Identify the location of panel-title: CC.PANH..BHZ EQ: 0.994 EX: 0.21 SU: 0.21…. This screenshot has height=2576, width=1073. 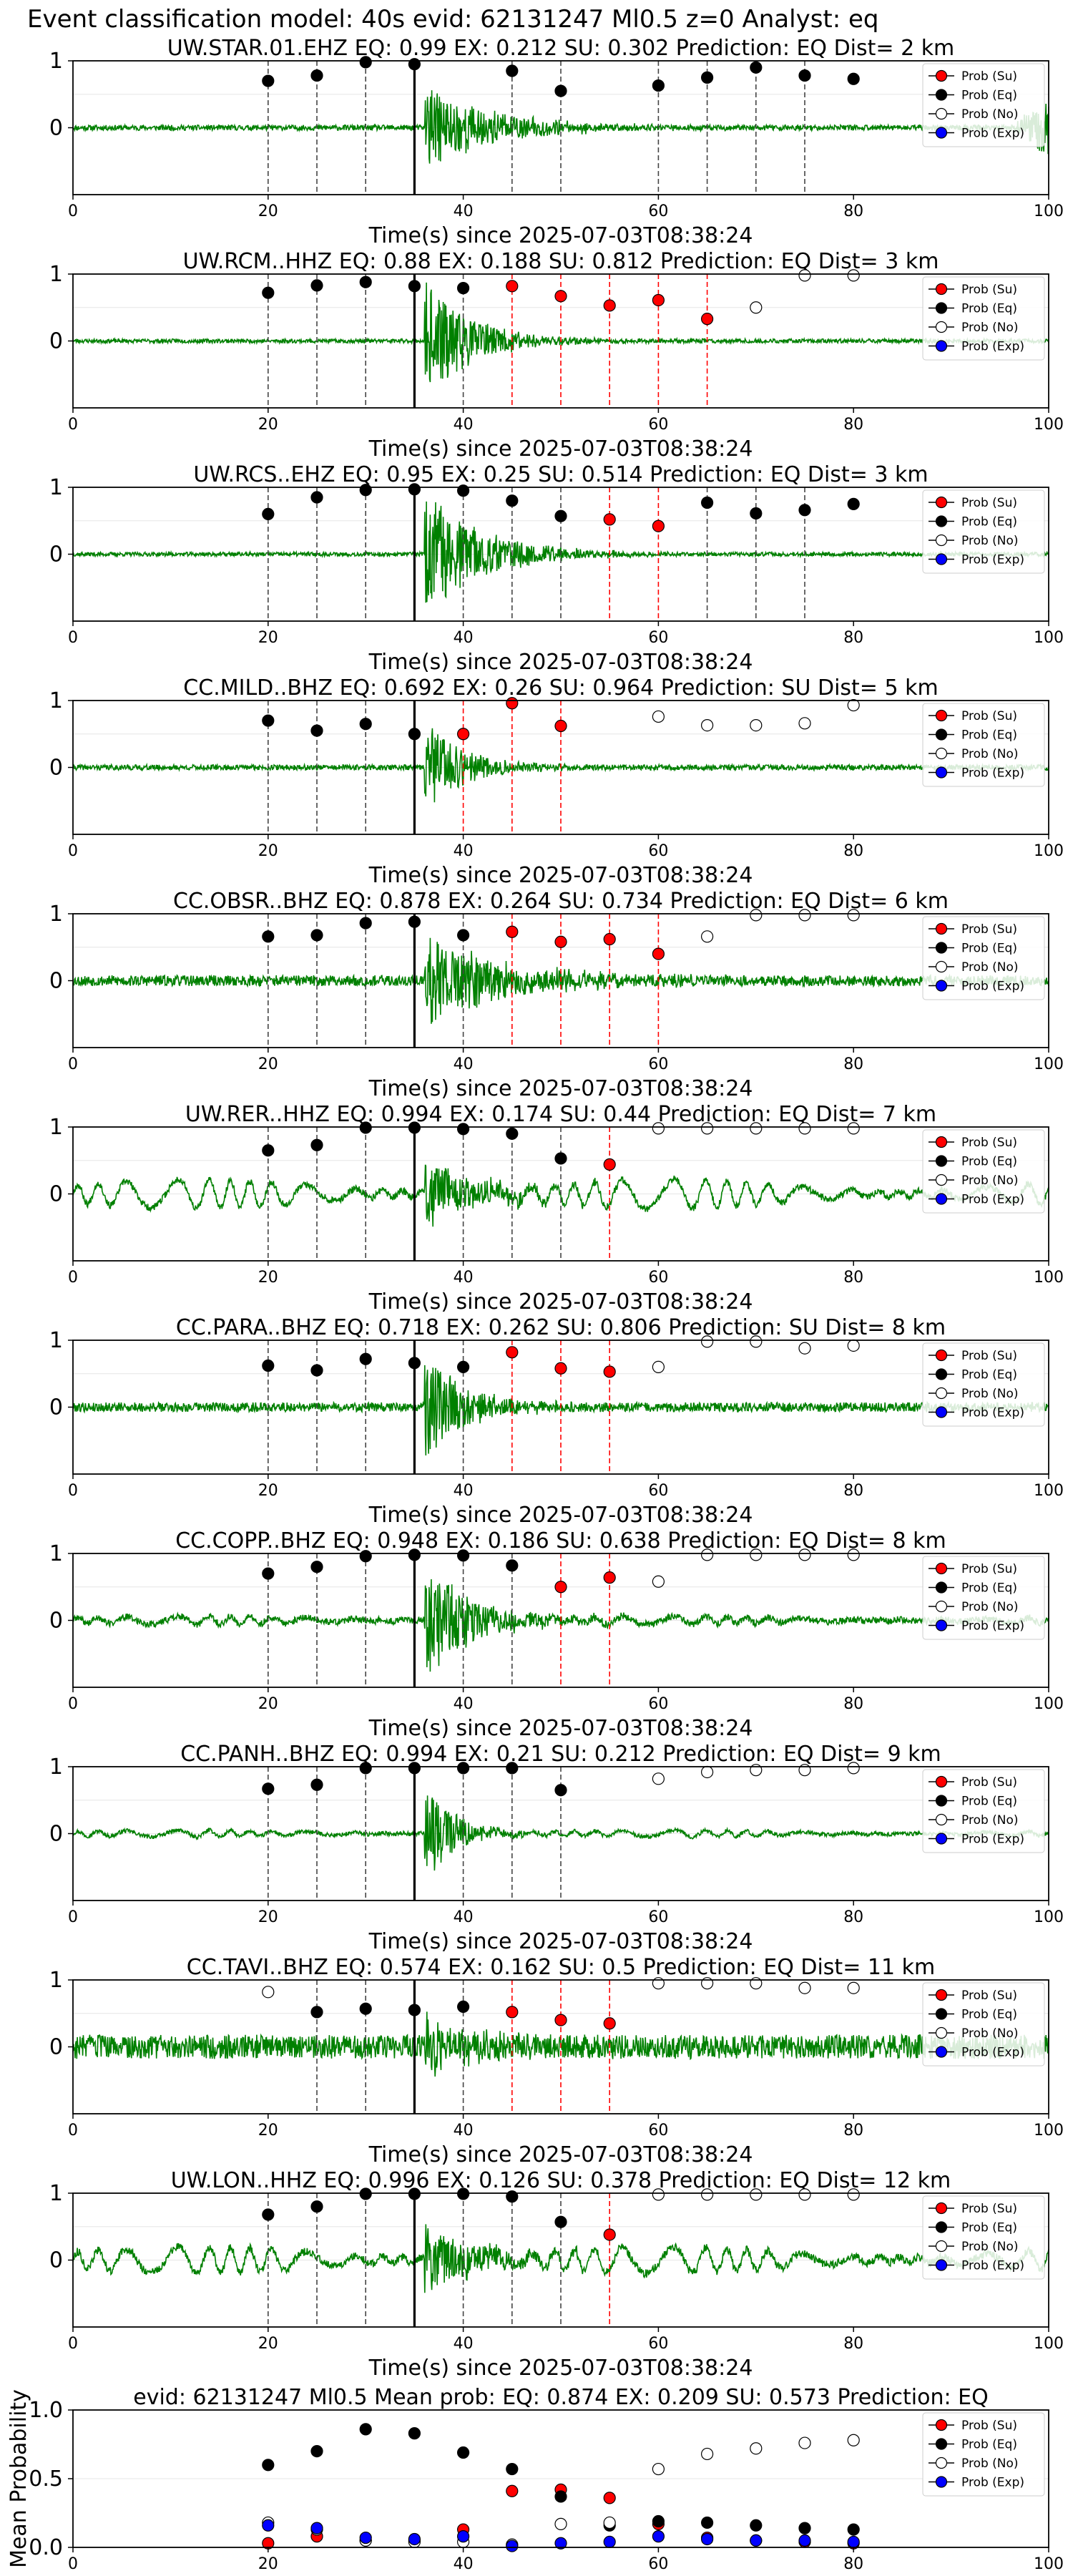
(560, 1754).